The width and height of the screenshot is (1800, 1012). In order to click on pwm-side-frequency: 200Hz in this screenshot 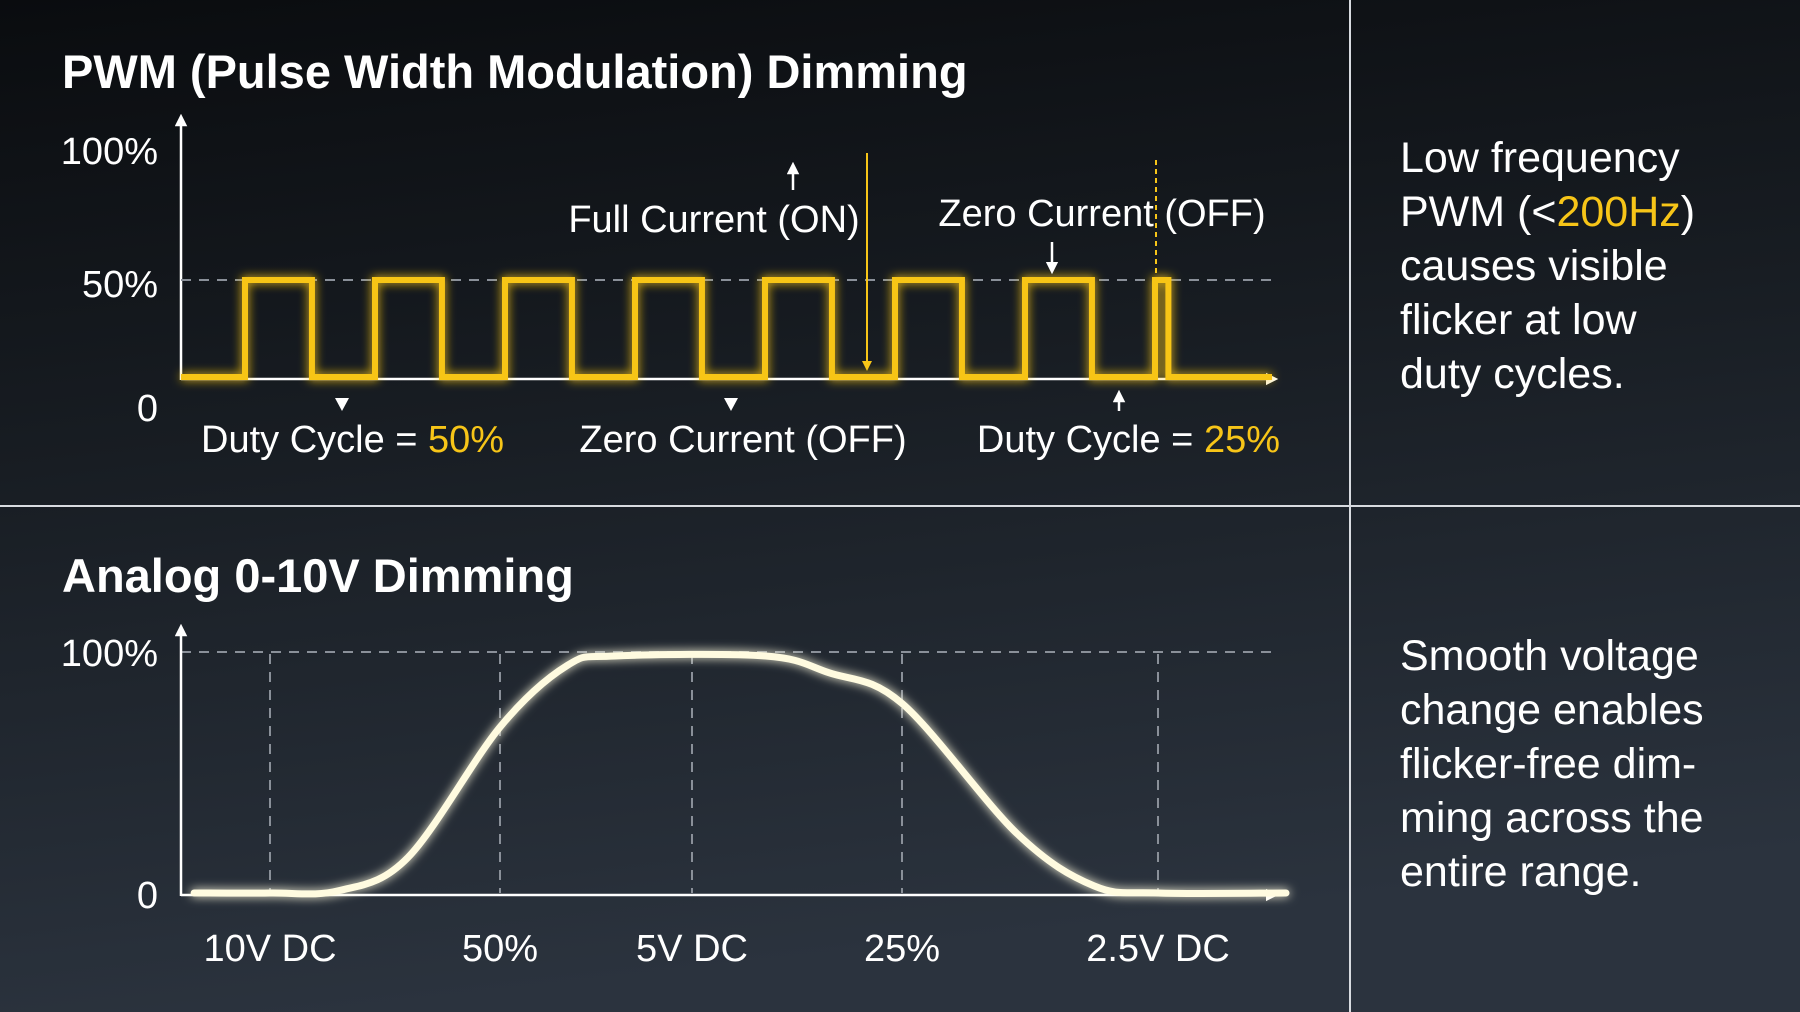, I will do `click(1618, 212)`.